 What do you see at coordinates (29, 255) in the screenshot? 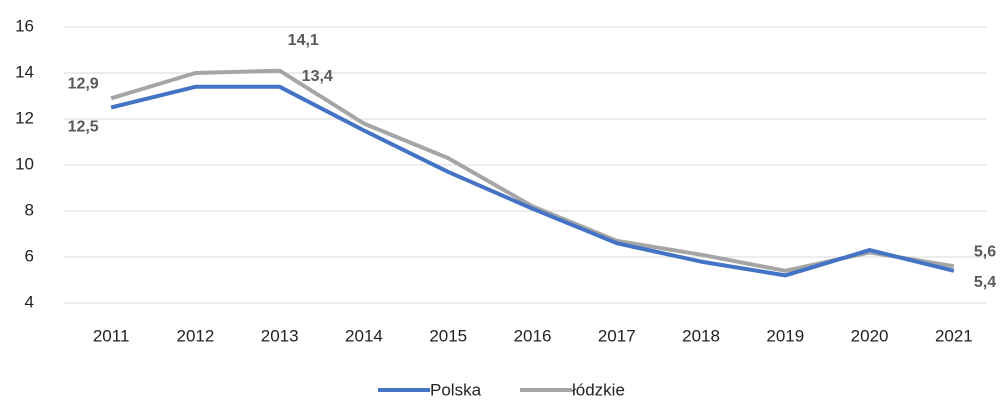
I see `y-tick-label: 6` at bounding box center [29, 255].